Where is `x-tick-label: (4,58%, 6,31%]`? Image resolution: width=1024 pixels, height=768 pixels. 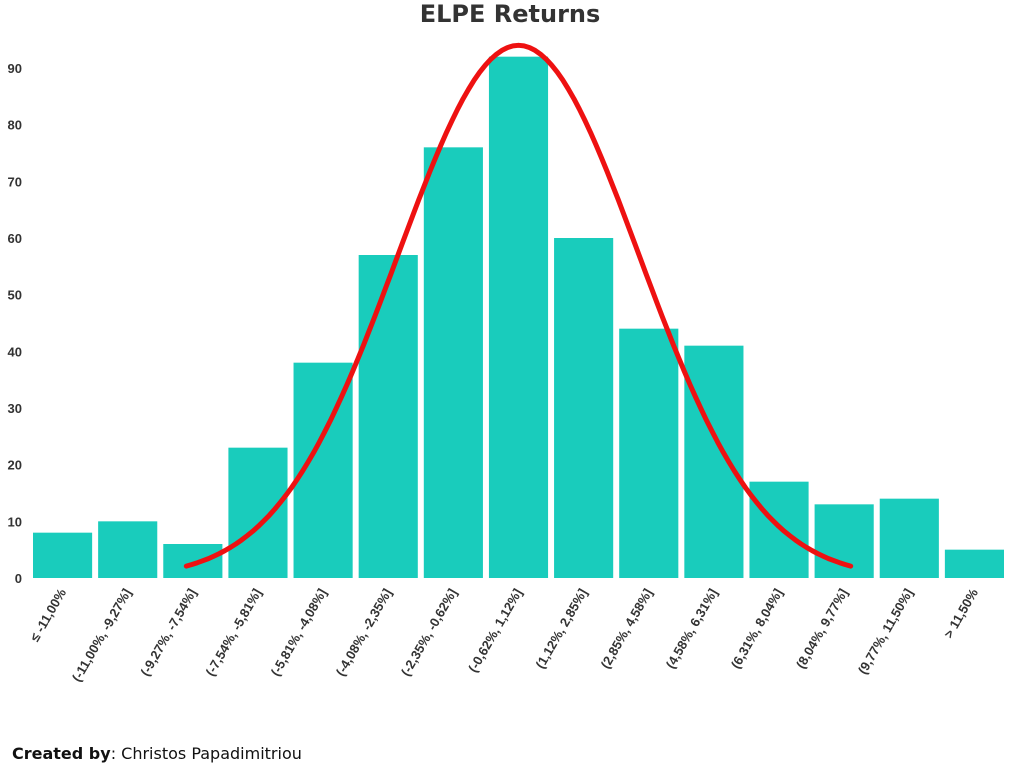 x-tick-label: (4,58%, 6,31%] is located at coordinates (692, 628).